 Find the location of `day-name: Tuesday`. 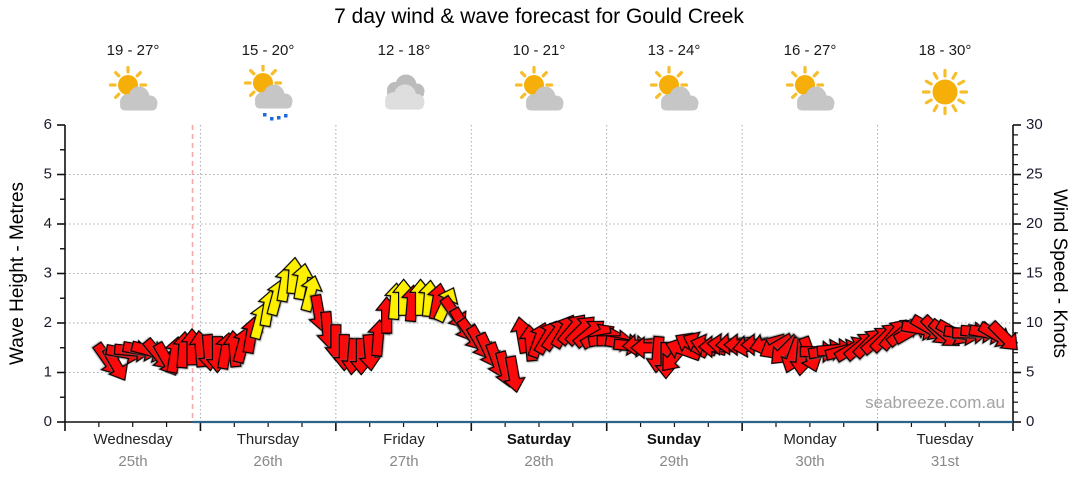

day-name: Tuesday is located at coordinates (945, 439).